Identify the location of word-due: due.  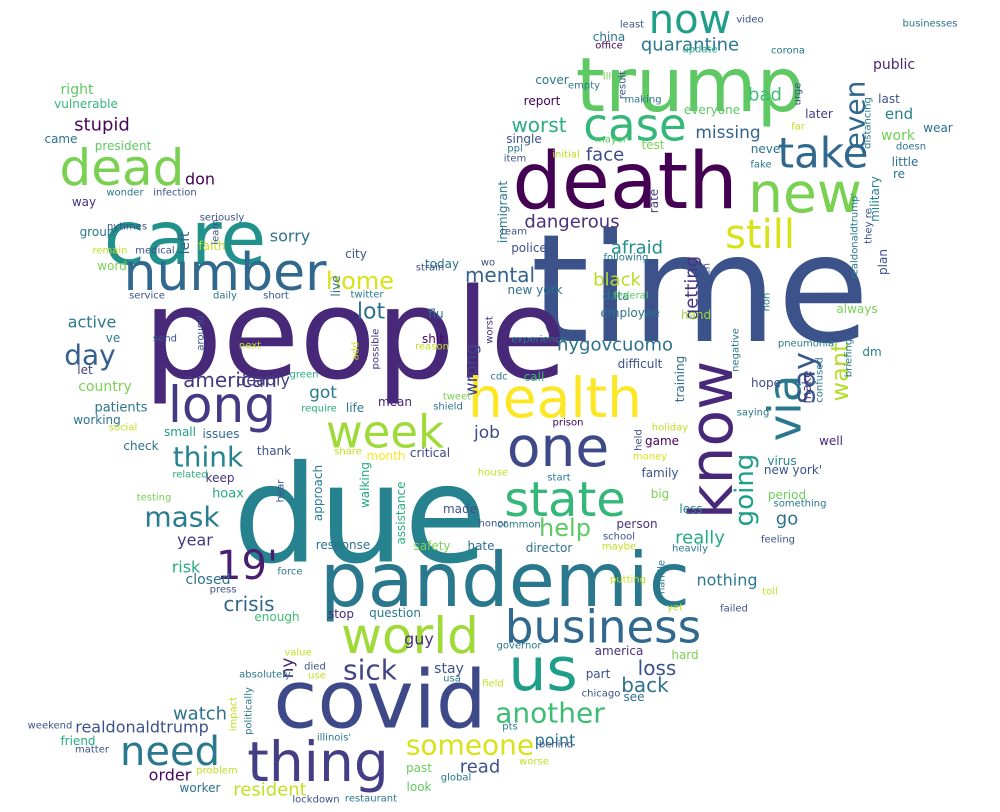
(360, 515).